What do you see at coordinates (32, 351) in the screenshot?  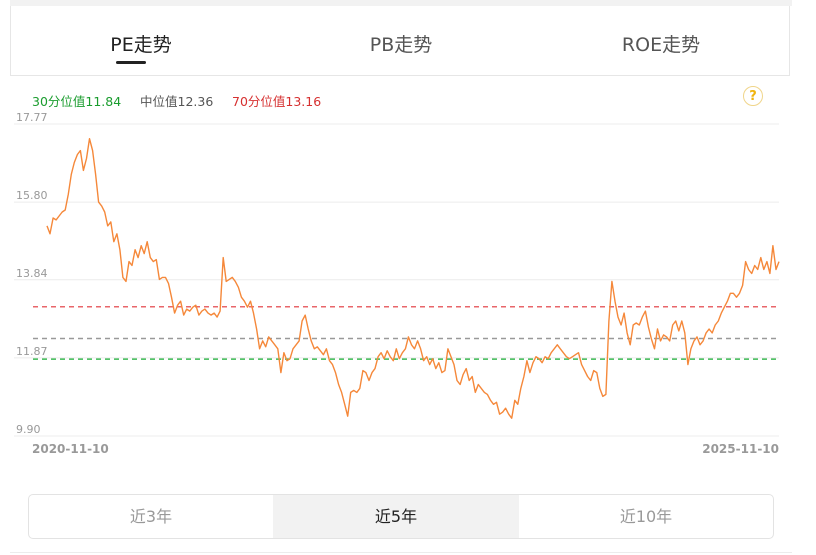 I see `y-tick-label-3: 11.87` at bounding box center [32, 351].